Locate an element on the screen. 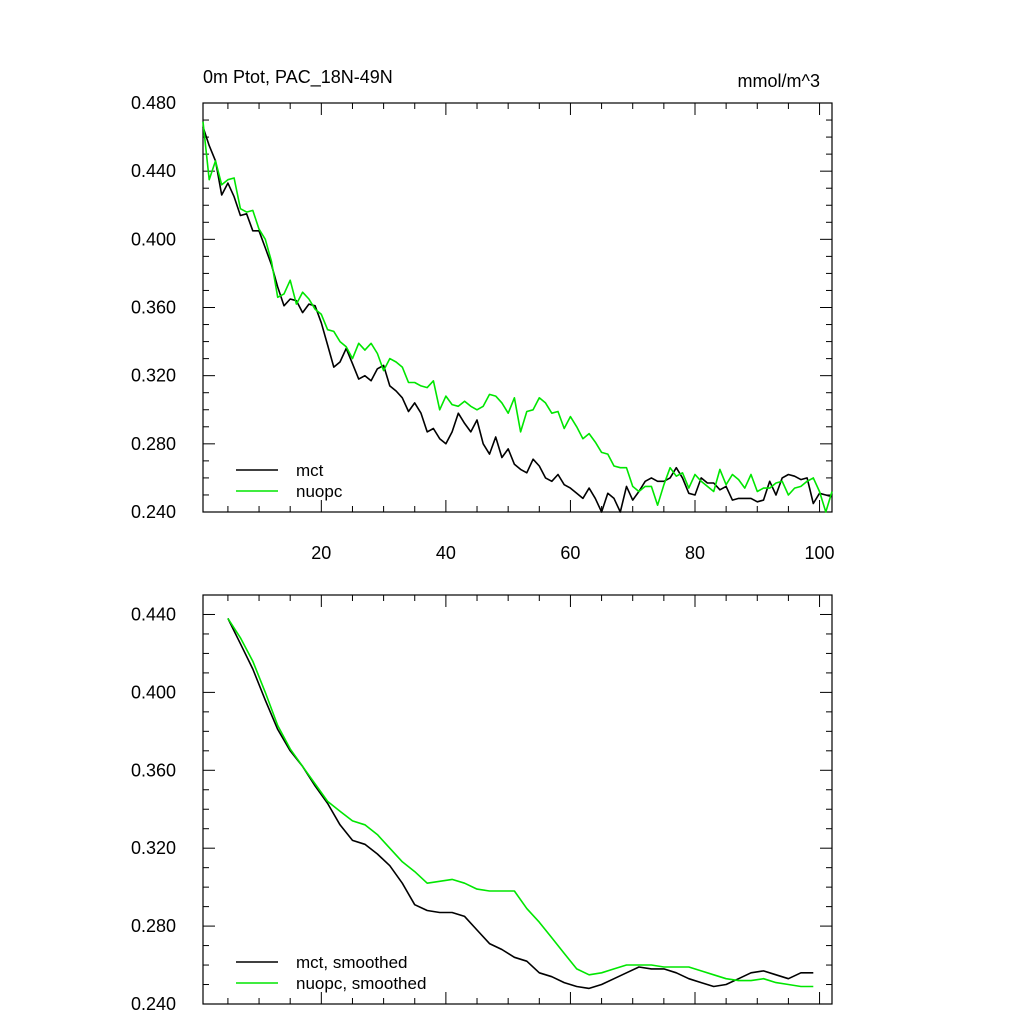 Image resolution: width=1024 pixels, height=1024 pixels. x-tick-label: 60 is located at coordinates (570, 553).